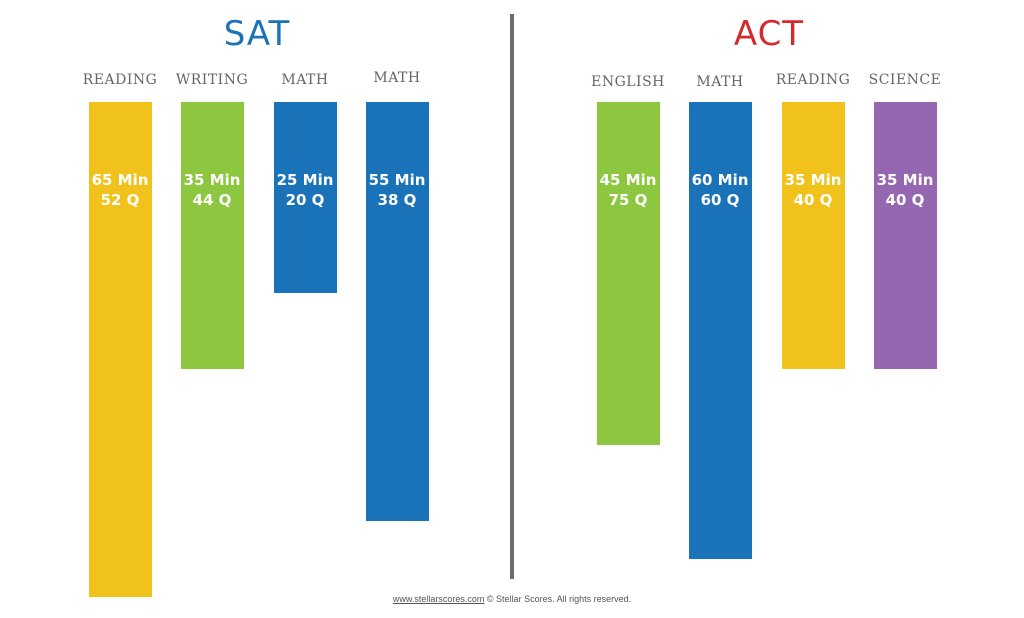 Image resolution: width=1024 pixels, height=618 pixels. What do you see at coordinates (257, 34) in the screenshot?
I see `sat-title: SAT` at bounding box center [257, 34].